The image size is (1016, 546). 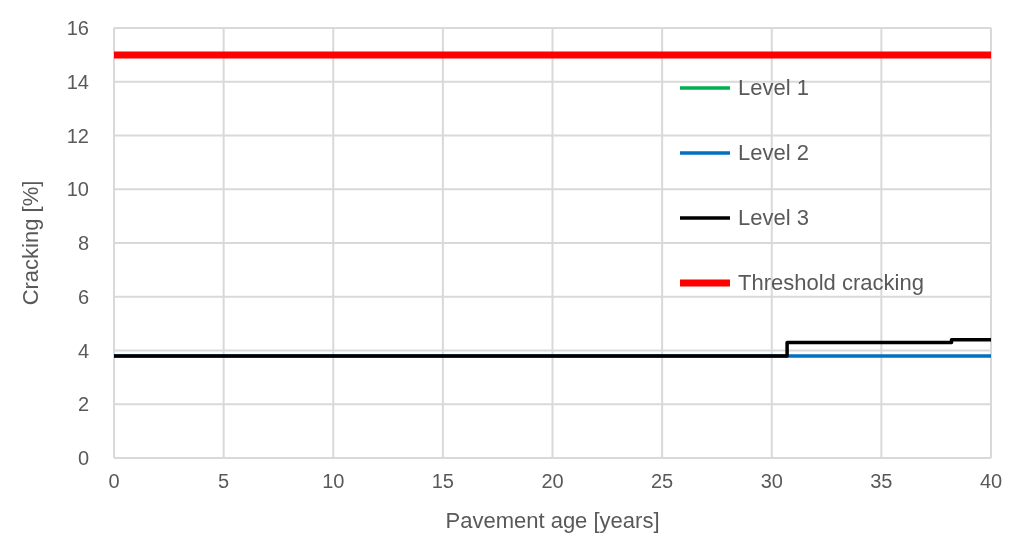 What do you see at coordinates (83, 458) in the screenshot?
I see `y-tick-label: 0` at bounding box center [83, 458].